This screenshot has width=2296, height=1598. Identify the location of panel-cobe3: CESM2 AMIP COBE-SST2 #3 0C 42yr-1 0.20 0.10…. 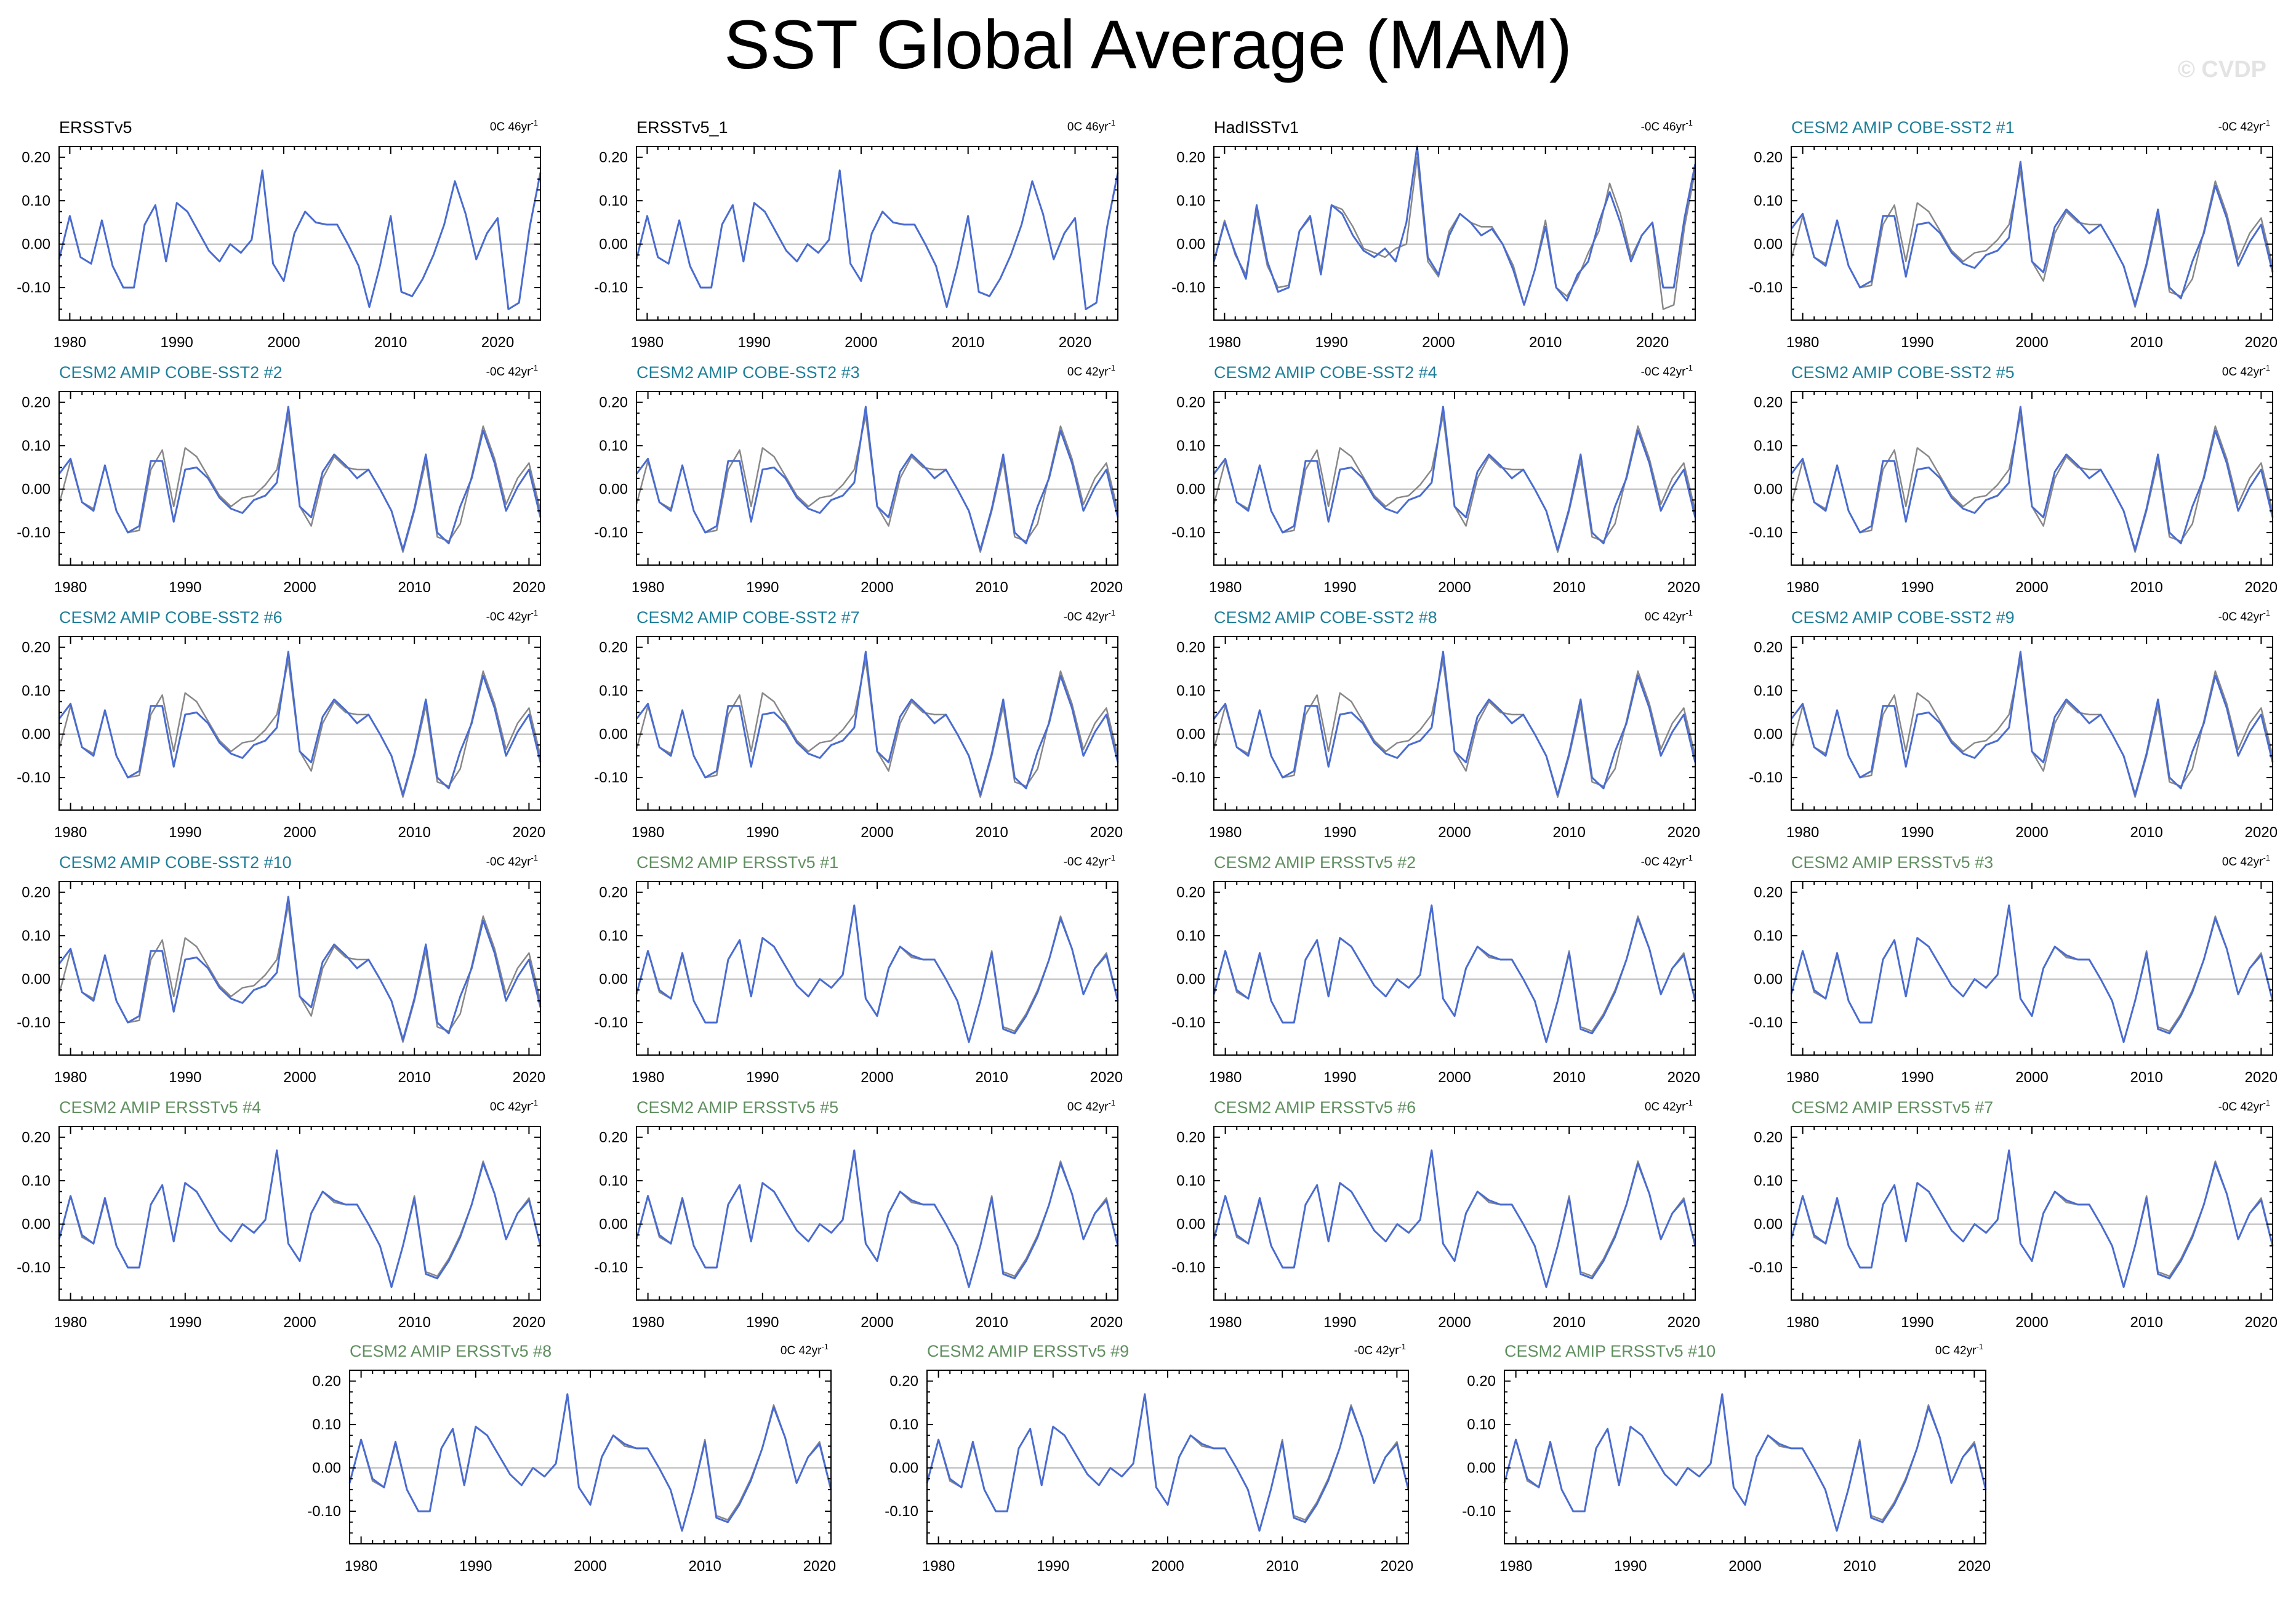
(858, 479).